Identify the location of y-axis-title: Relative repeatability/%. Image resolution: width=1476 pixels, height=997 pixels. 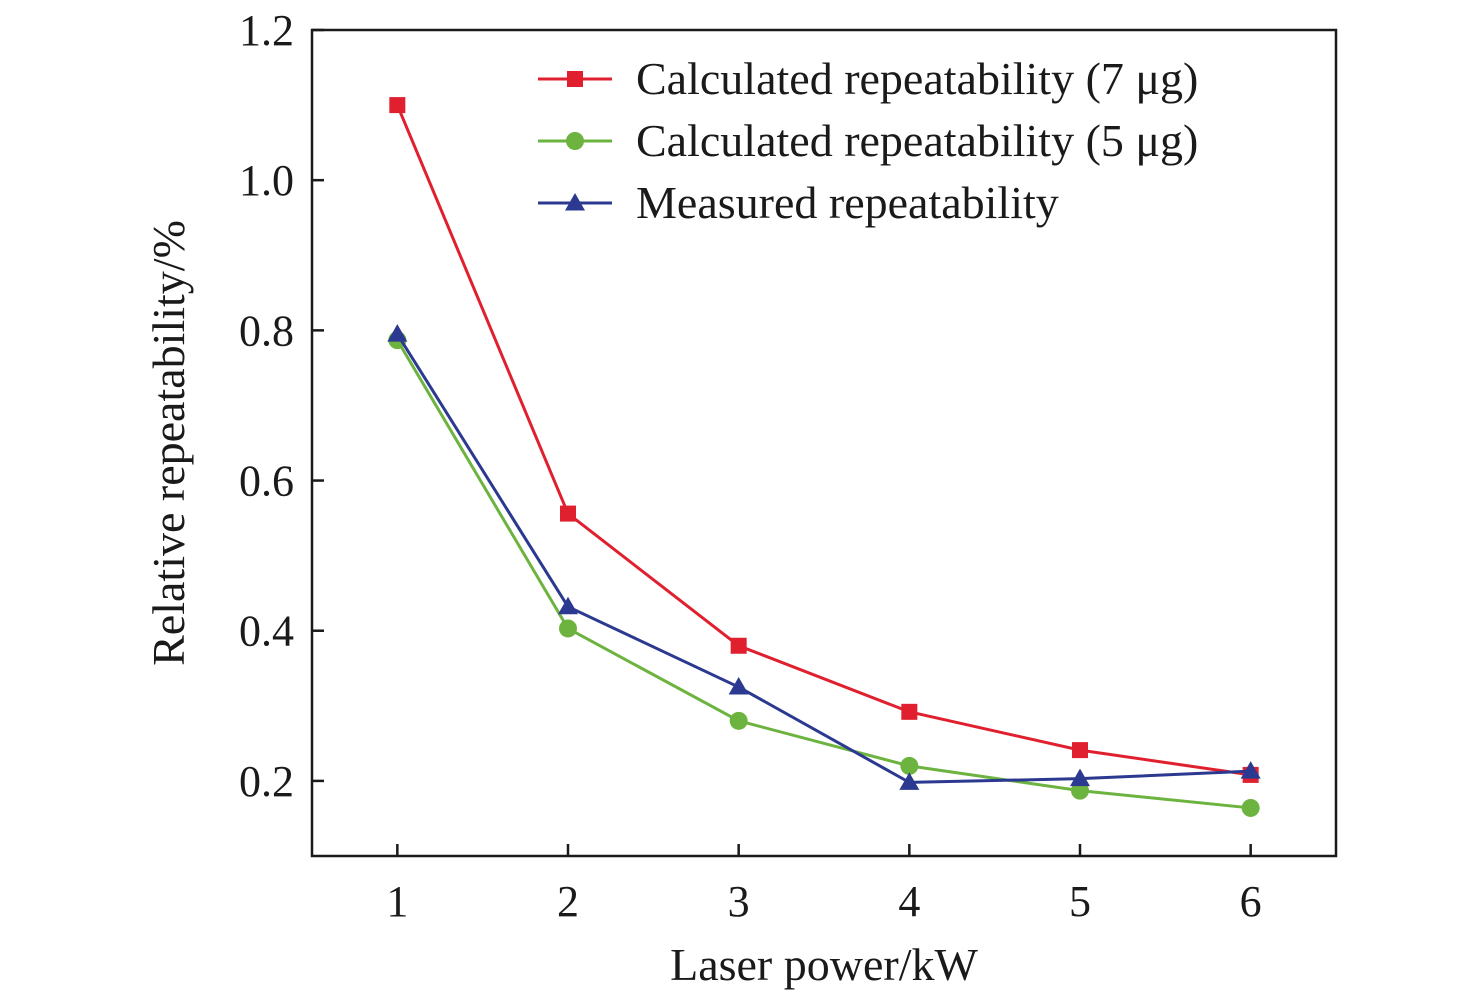
(168, 443).